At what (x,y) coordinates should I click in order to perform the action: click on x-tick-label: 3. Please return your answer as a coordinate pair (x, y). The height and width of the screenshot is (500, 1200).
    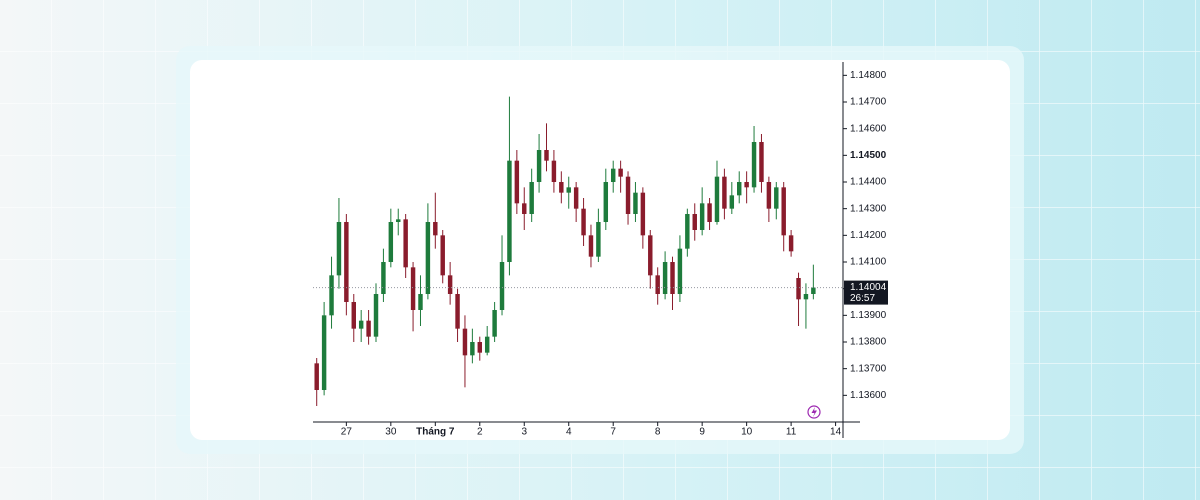
    Looking at the image, I should click on (524, 432).